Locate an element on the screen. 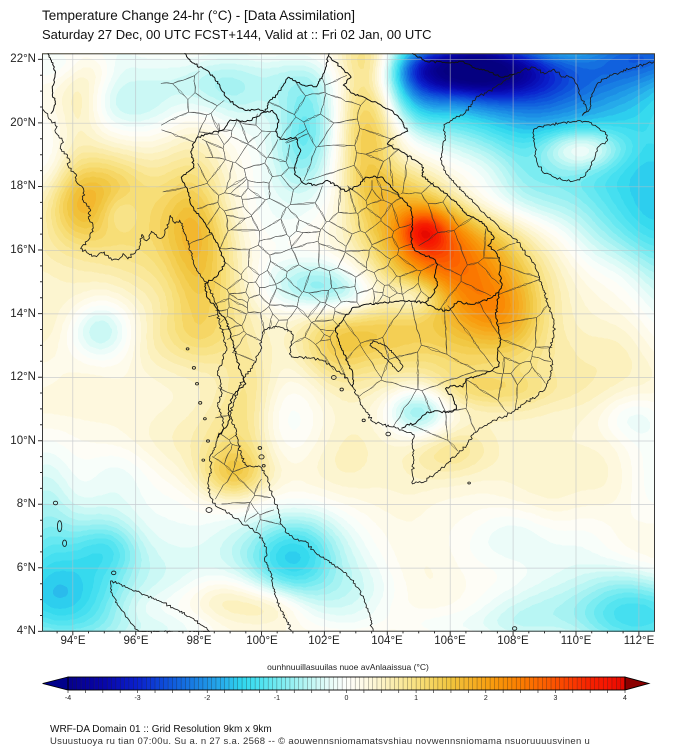 The image size is (676, 756). svg-text: 4 is located at coordinates (625, 698).